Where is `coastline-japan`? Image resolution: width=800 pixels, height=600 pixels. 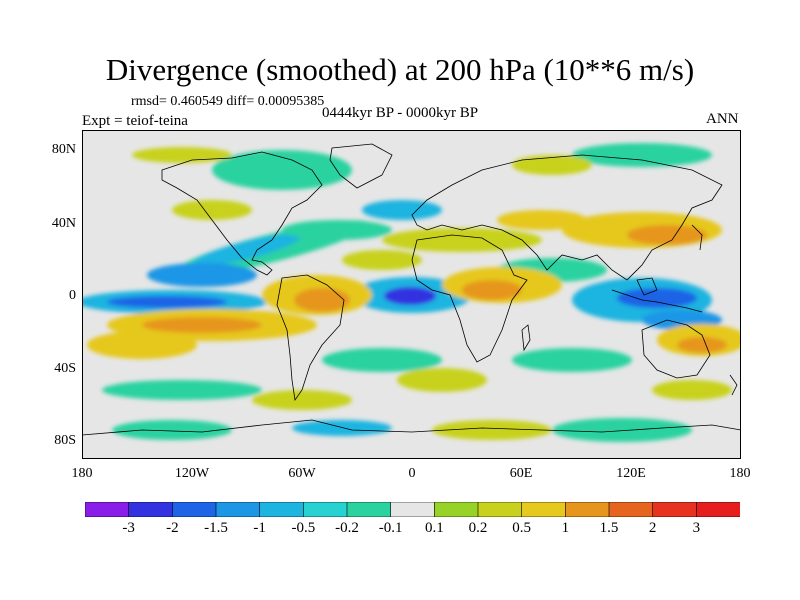
coastline-japan is located at coordinates (697, 237).